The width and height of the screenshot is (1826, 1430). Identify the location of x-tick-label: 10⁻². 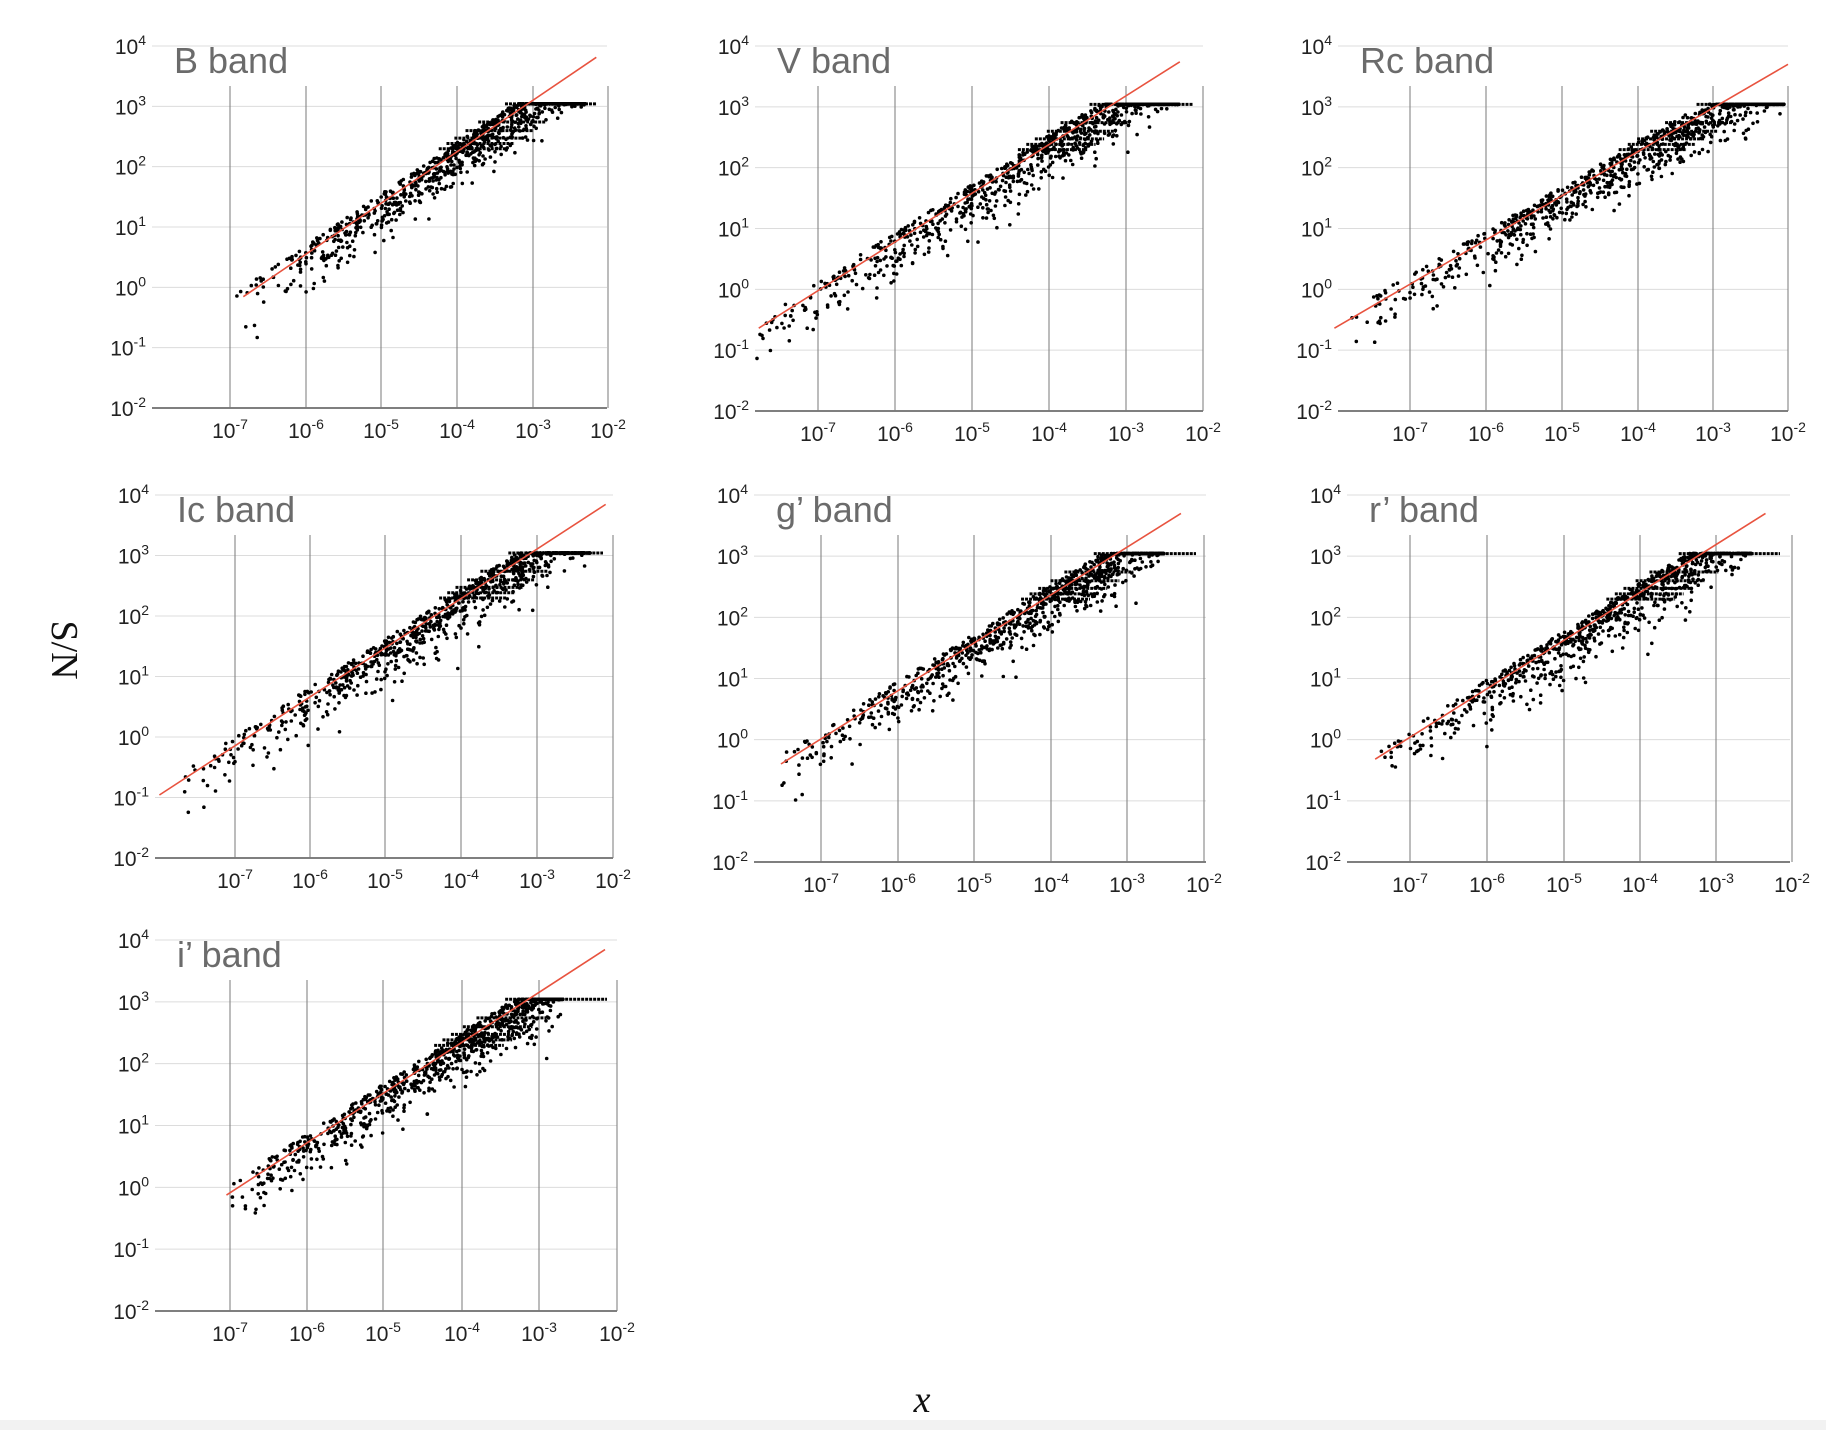
(1204, 883).